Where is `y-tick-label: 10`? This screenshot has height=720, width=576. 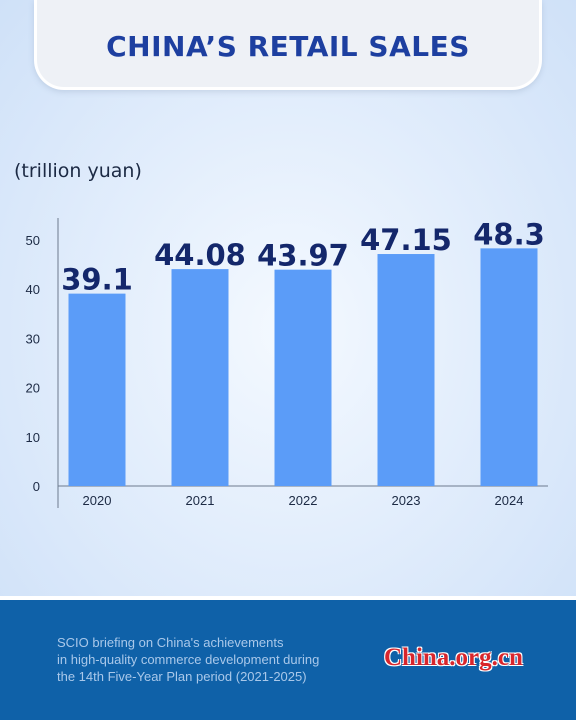 y-tick-label: 10 is located at coordinates (33, 437).